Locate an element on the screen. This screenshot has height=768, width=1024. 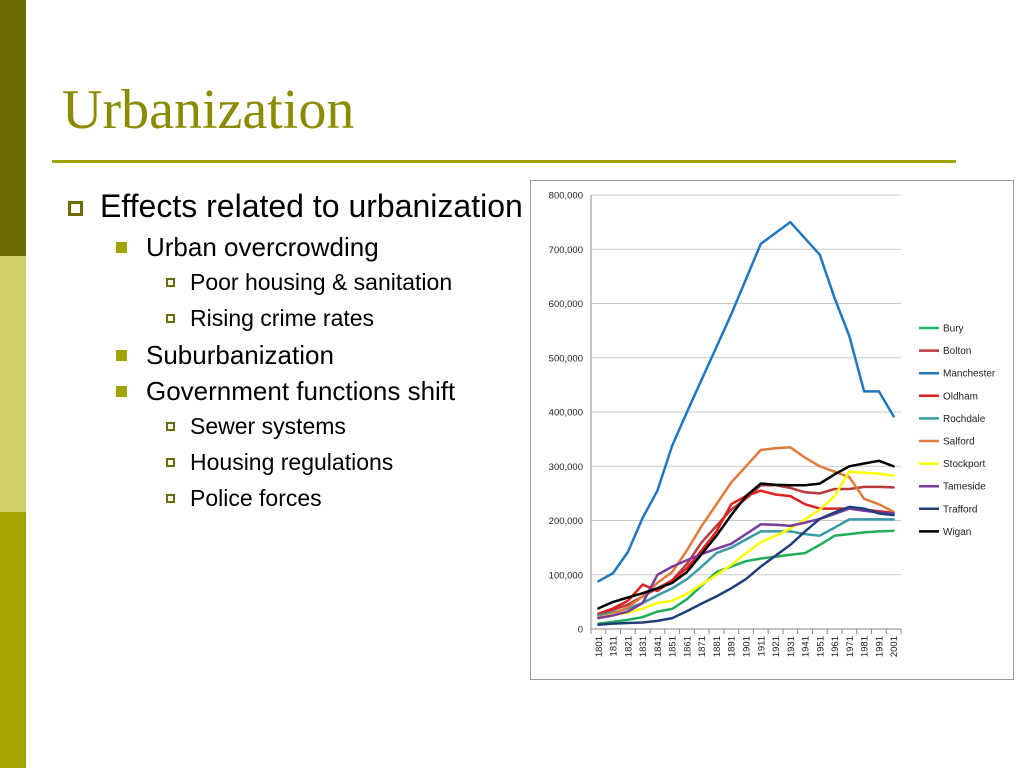
series-line-tameside is located at coordinates (746, 563).